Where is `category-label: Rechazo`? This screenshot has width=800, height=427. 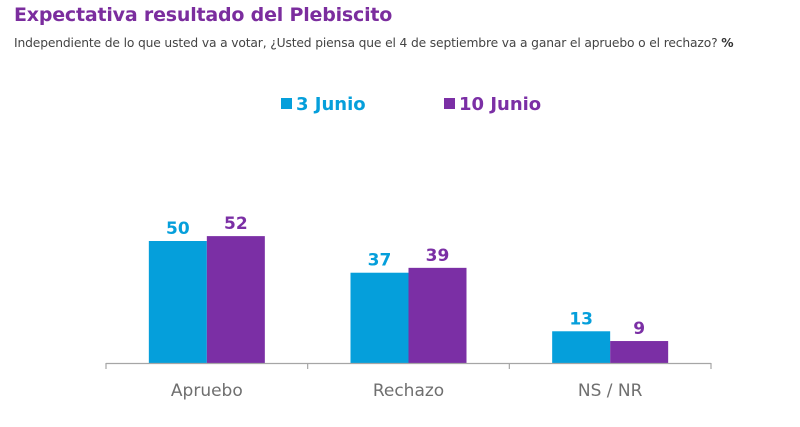
category-label: Rechazo is located at coordinates (408, 391).